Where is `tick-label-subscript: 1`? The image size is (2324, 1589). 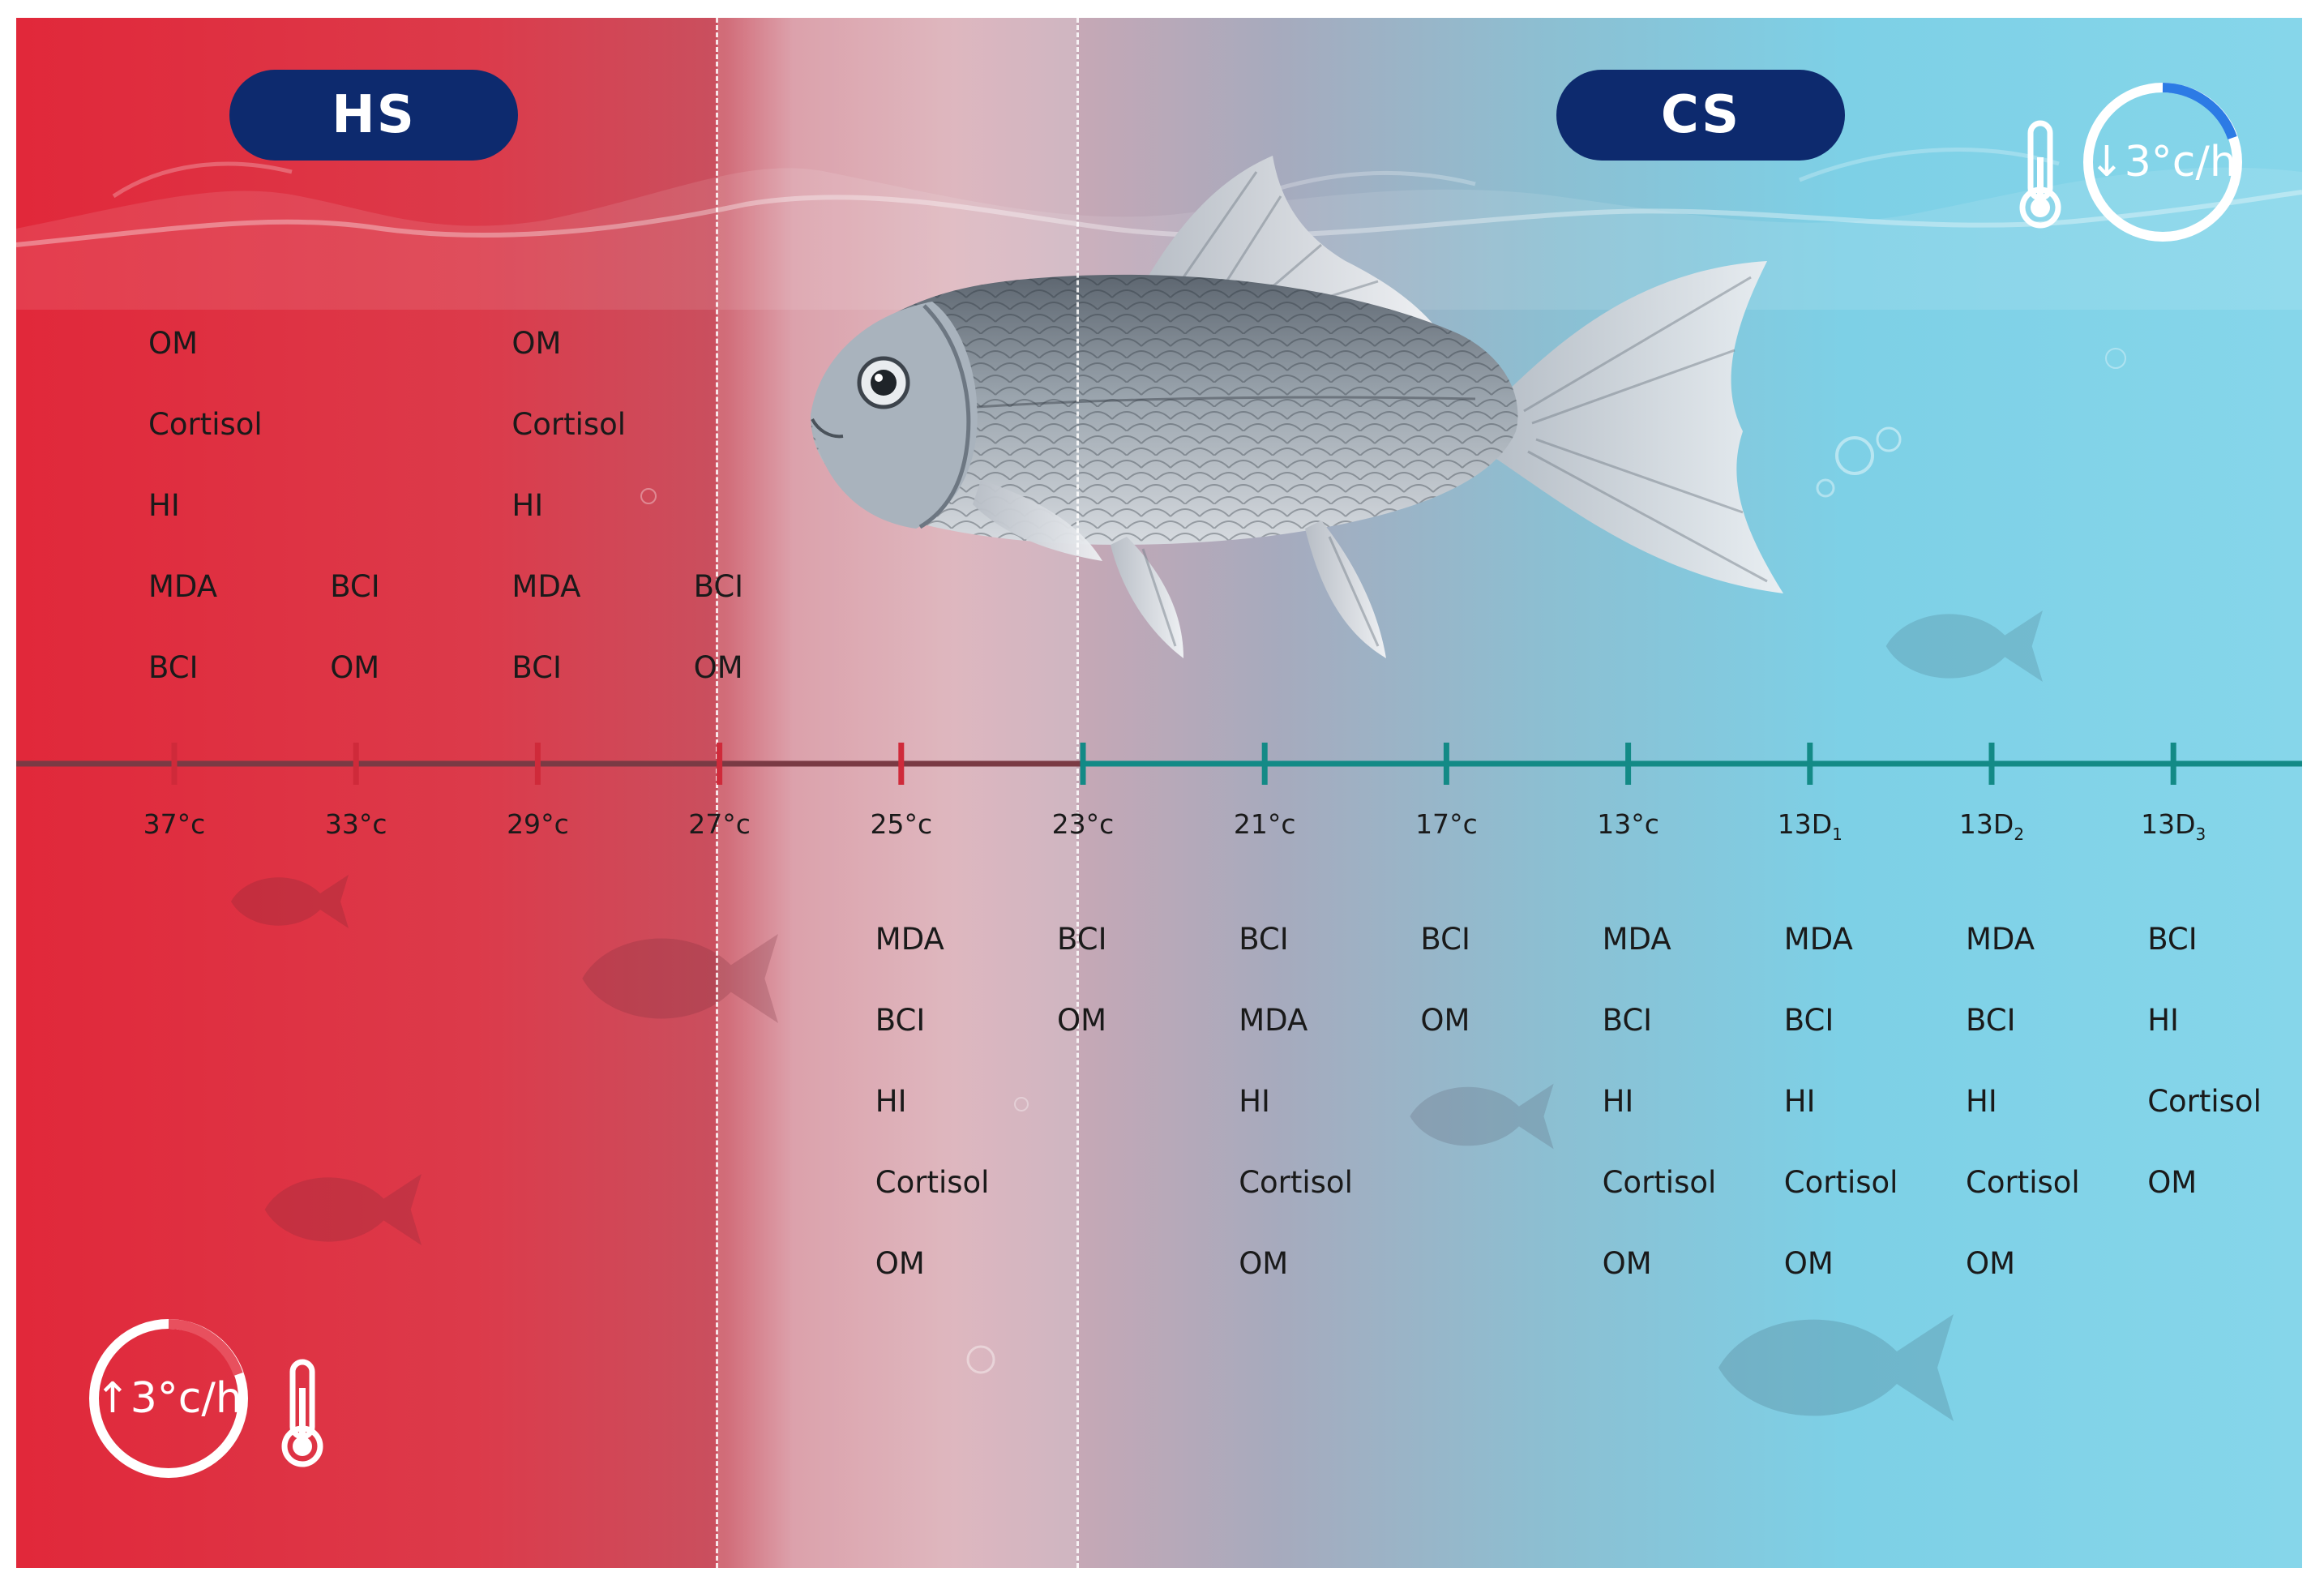 tick-label-subscript: 1 is located at coordinates (1837, 834).